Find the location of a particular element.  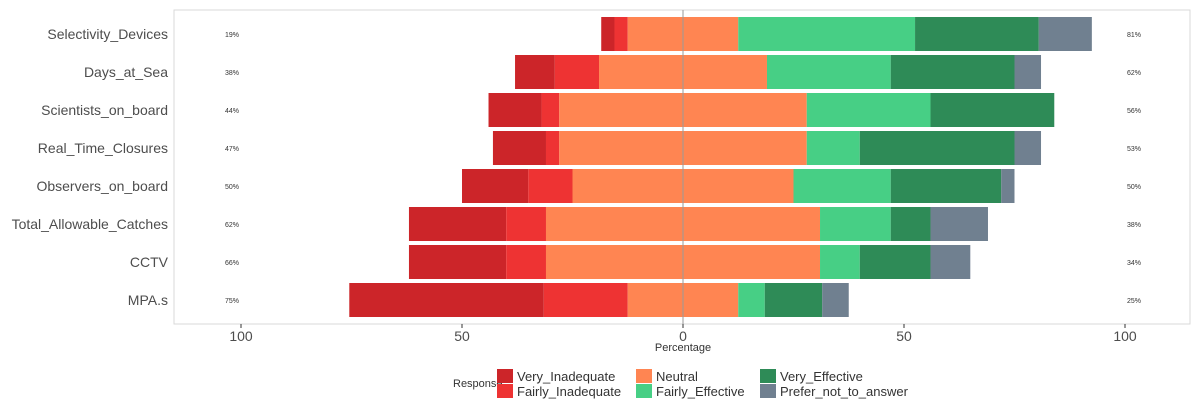

right-percent-label: 34% is located at coordinates (1134, 263).